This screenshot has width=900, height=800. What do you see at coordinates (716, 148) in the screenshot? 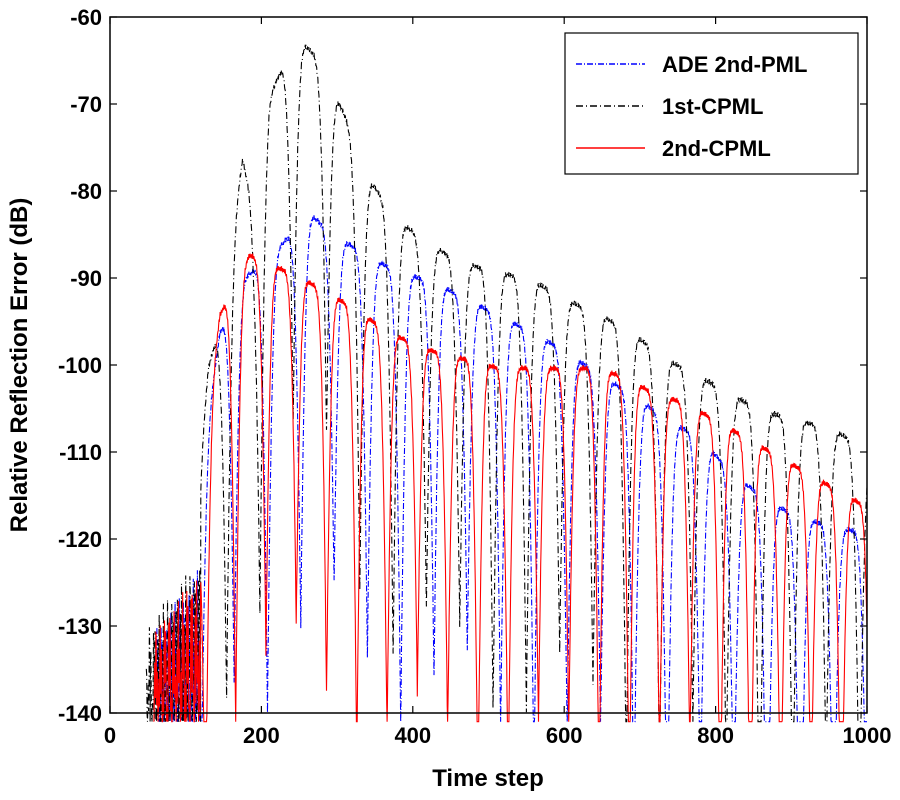
I see `legend-label: 2nd-CPML` at bounding box center [716, 148].